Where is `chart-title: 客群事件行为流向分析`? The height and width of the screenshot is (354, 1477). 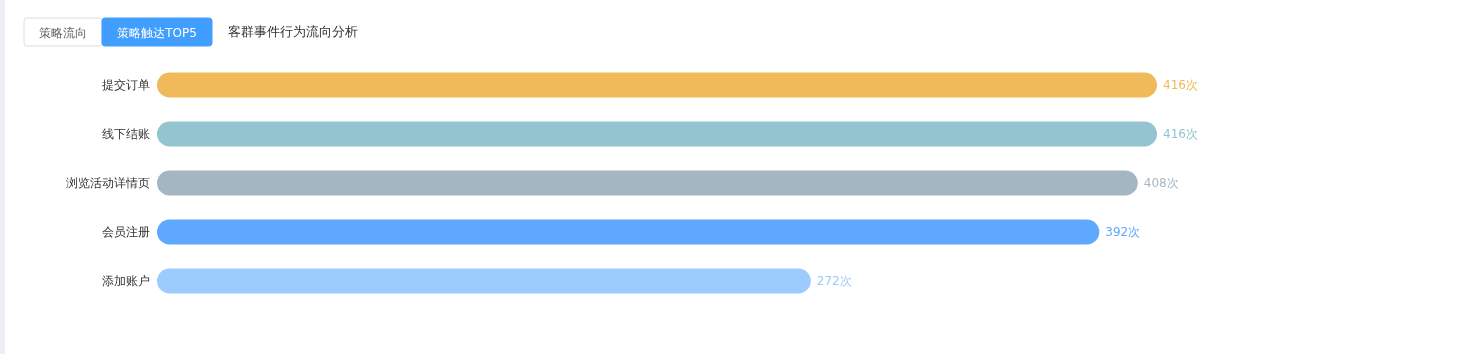
chart-title: 客群事件行为流向分析 is located at coordinates (293, 31).